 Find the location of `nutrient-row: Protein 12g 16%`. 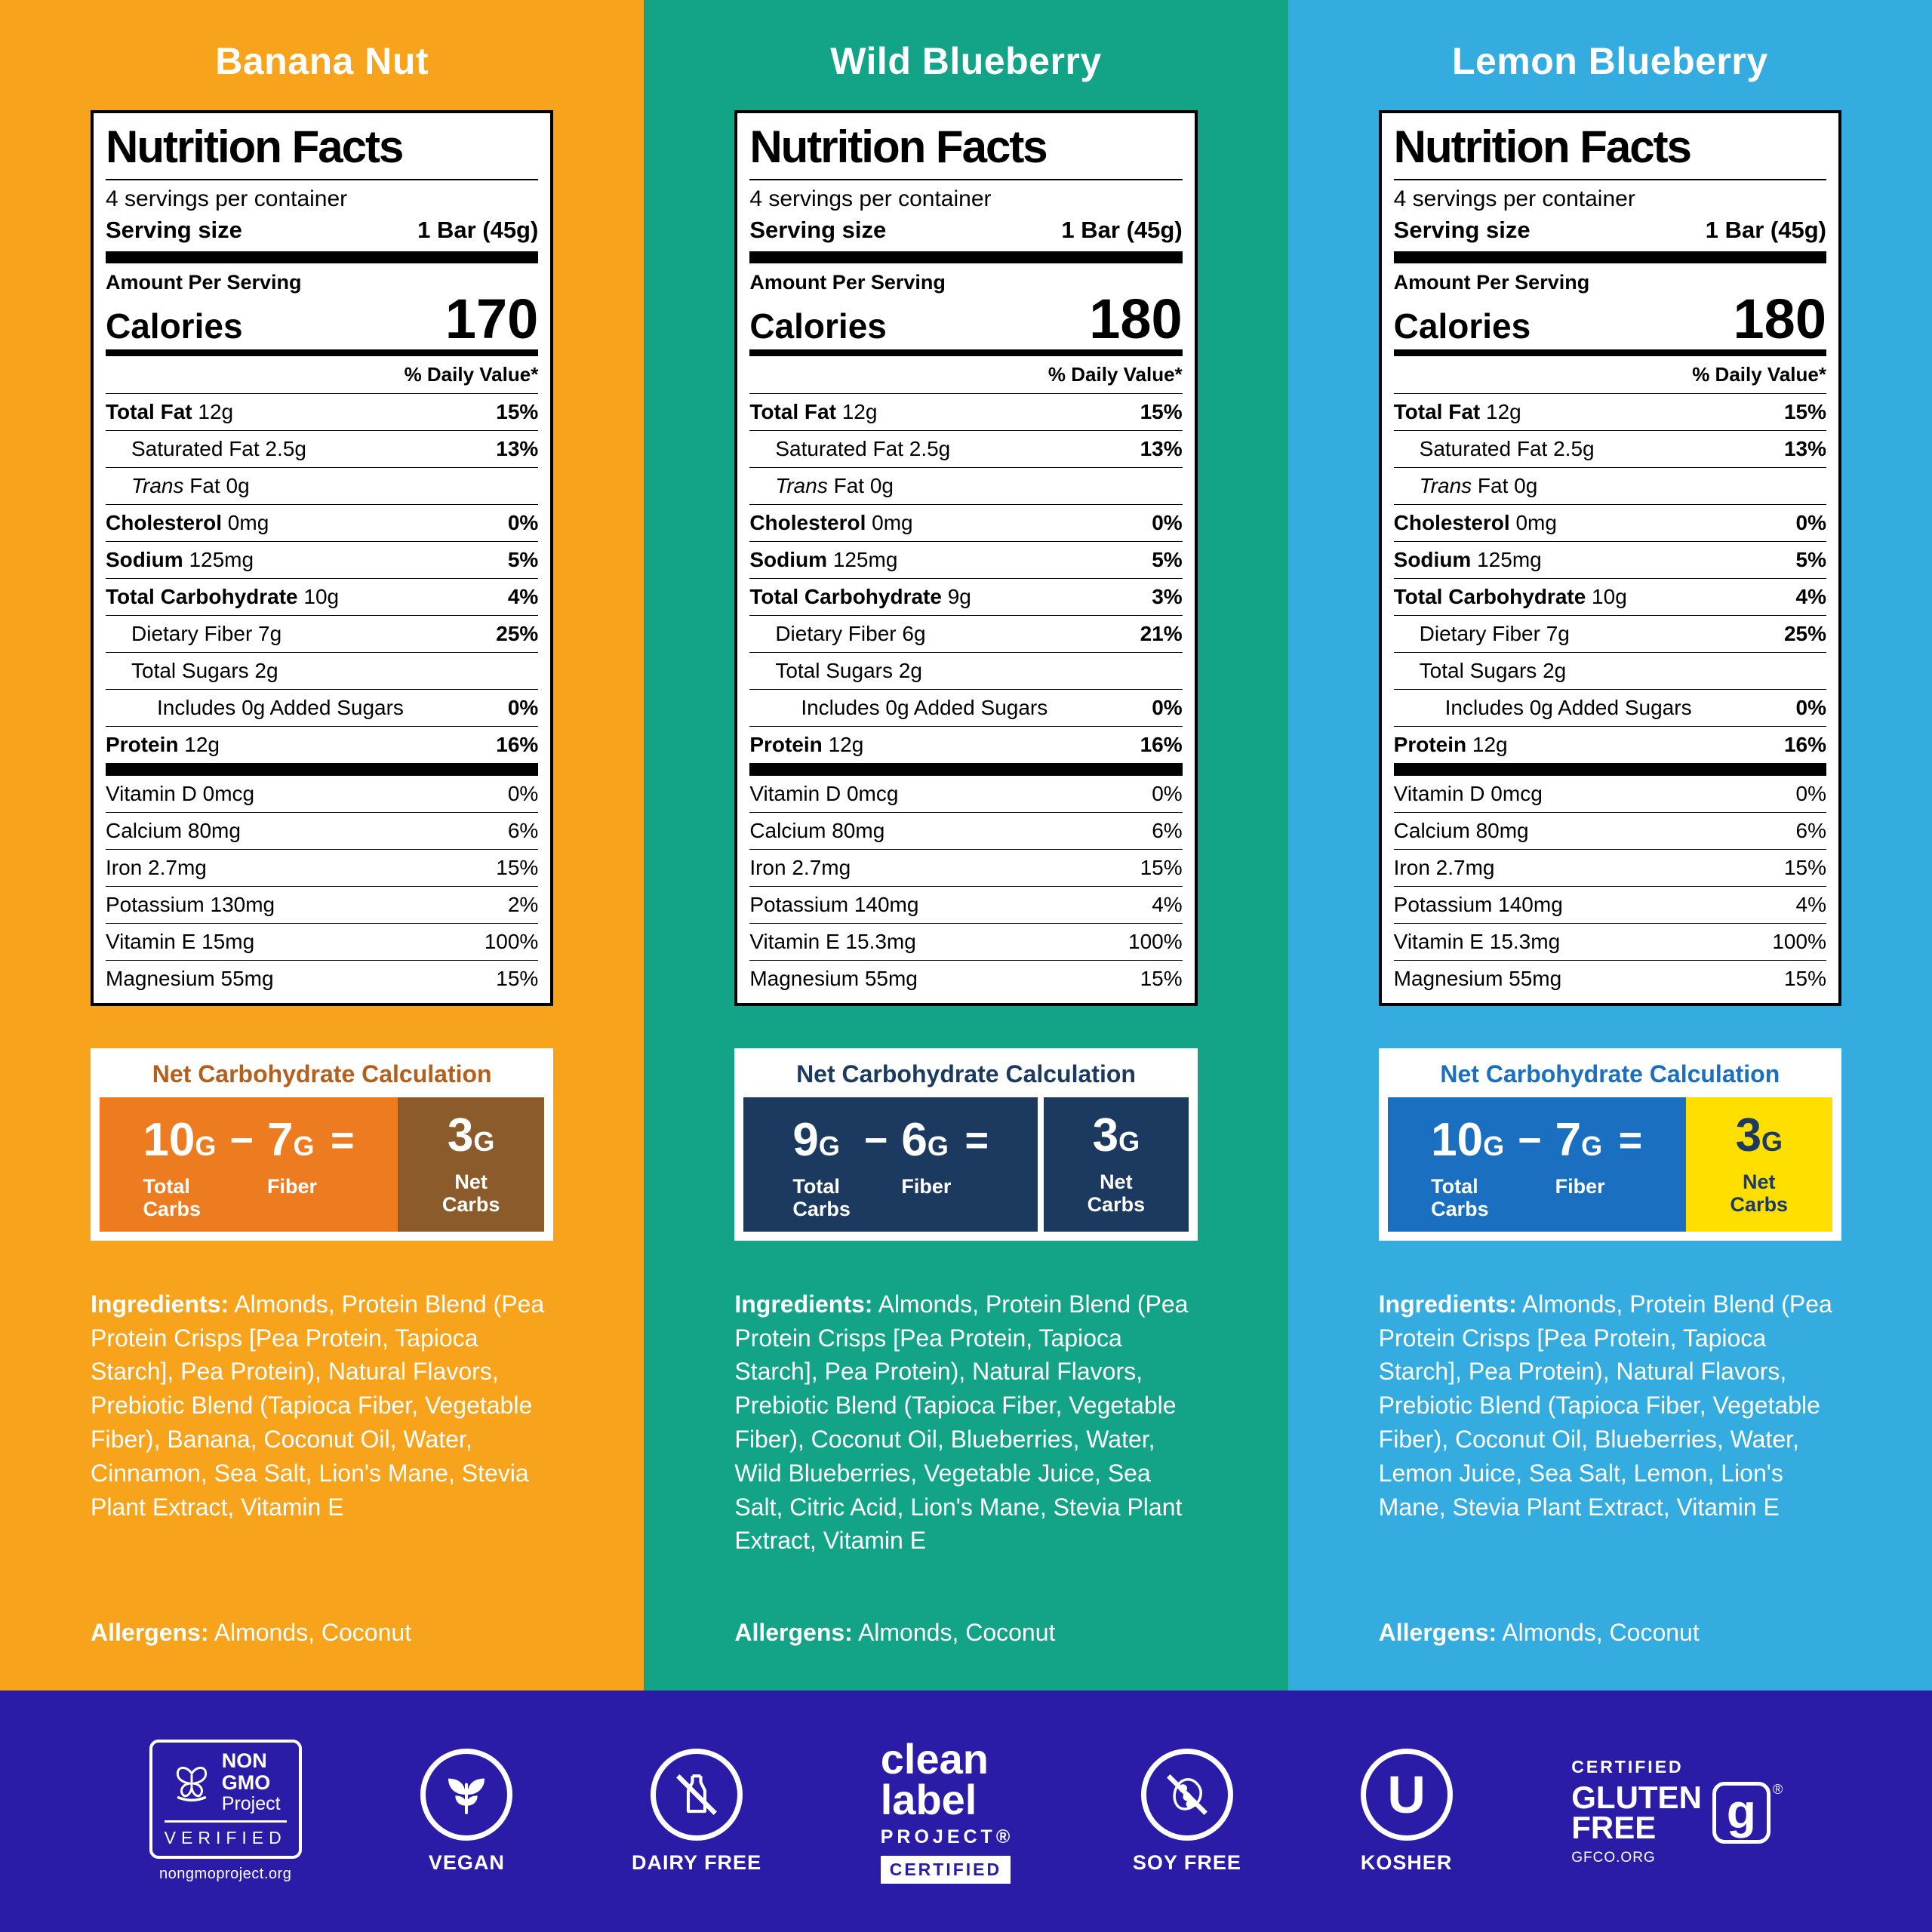

nutrient-row: Protein 12g 16% is located at coordinates (1609, 744).